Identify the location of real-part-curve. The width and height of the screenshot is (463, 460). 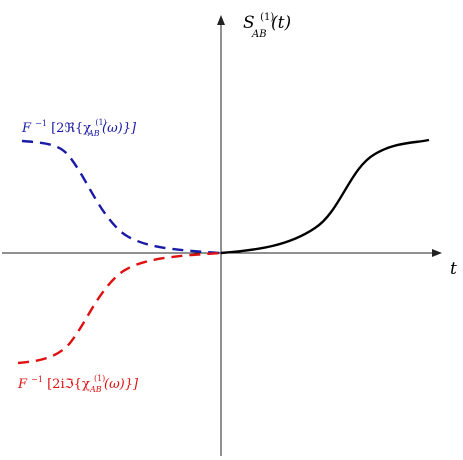
(121, 197).